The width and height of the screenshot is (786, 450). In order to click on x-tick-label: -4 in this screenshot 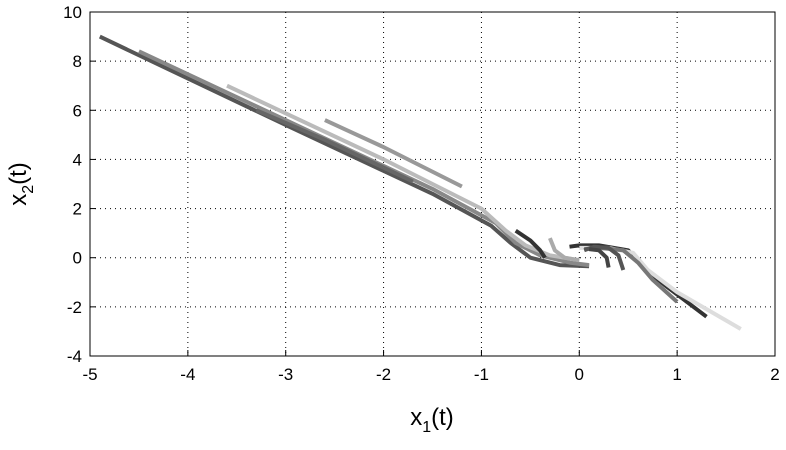, I will do `click(187, 374)`.